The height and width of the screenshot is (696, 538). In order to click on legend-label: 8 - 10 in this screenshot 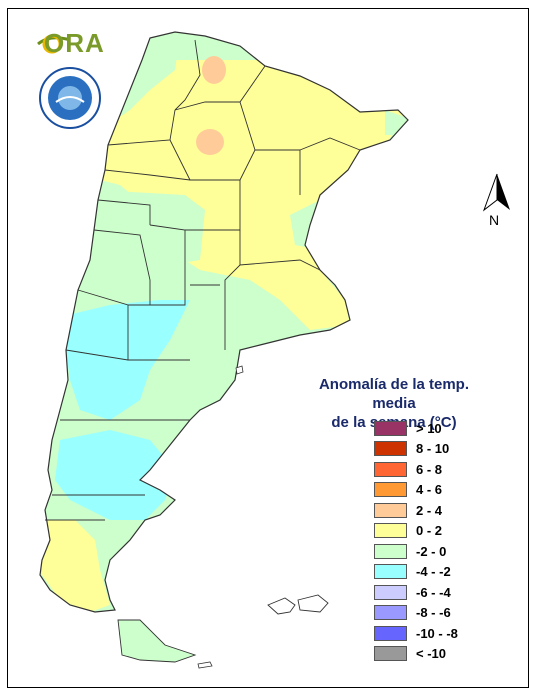, I will do `click(433, 449)`.